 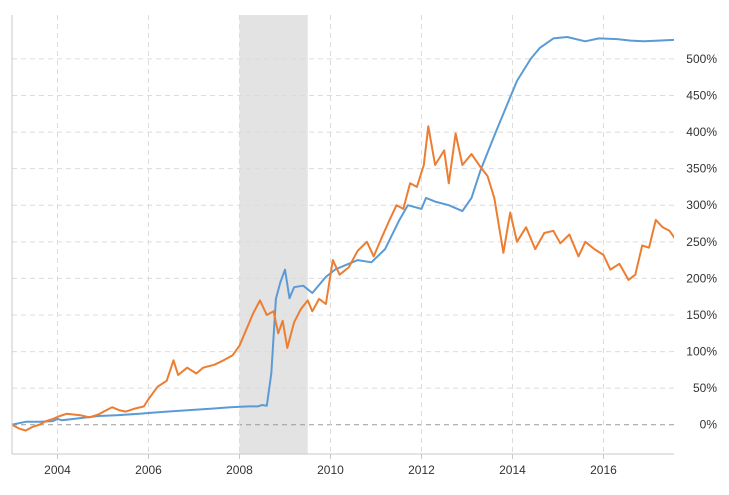 What do you see at coordinates (148, 470) in the screenshot?
I see `x-tick-label: 2006` at bounding box center [148, 470].